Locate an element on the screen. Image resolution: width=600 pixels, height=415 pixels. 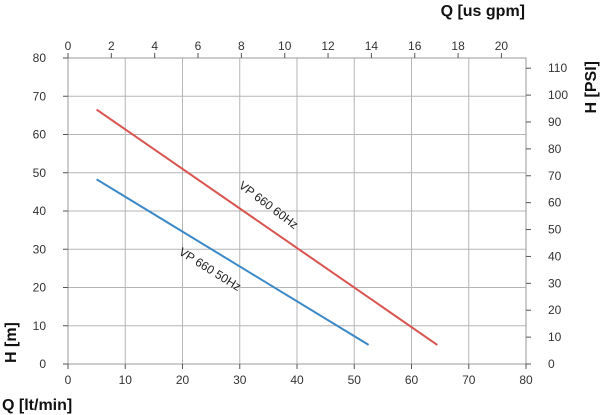
x-top-tick-label: 0 is located at coordinates (68, 46).